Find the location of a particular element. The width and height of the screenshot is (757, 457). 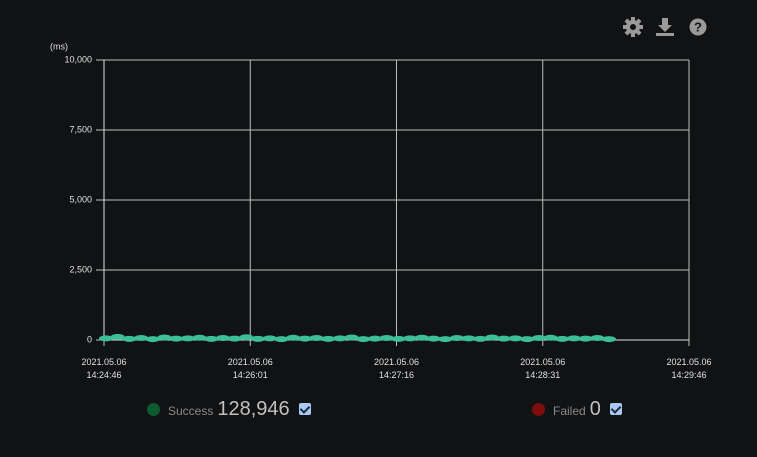

legend-success: Success 128,946 is located at coordinates (229, 409).